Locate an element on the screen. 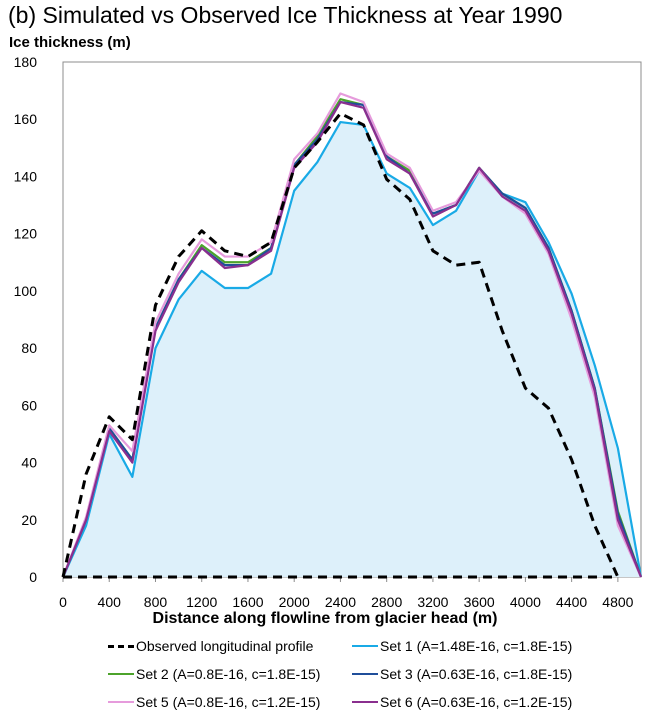  x-tick-label: 0 is located at coordinates (63, 602).